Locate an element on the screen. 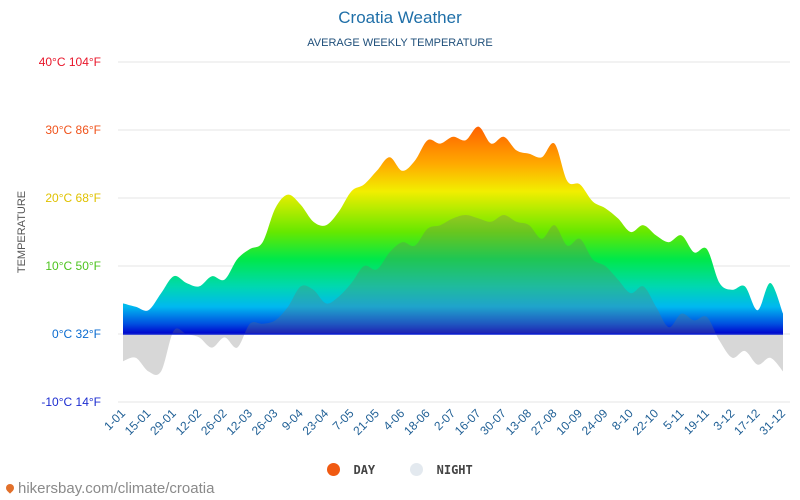 Image resolution: width=800 pixels, height=500 pixels. legend-item-day: DAY is located at coordinates (351, 469).